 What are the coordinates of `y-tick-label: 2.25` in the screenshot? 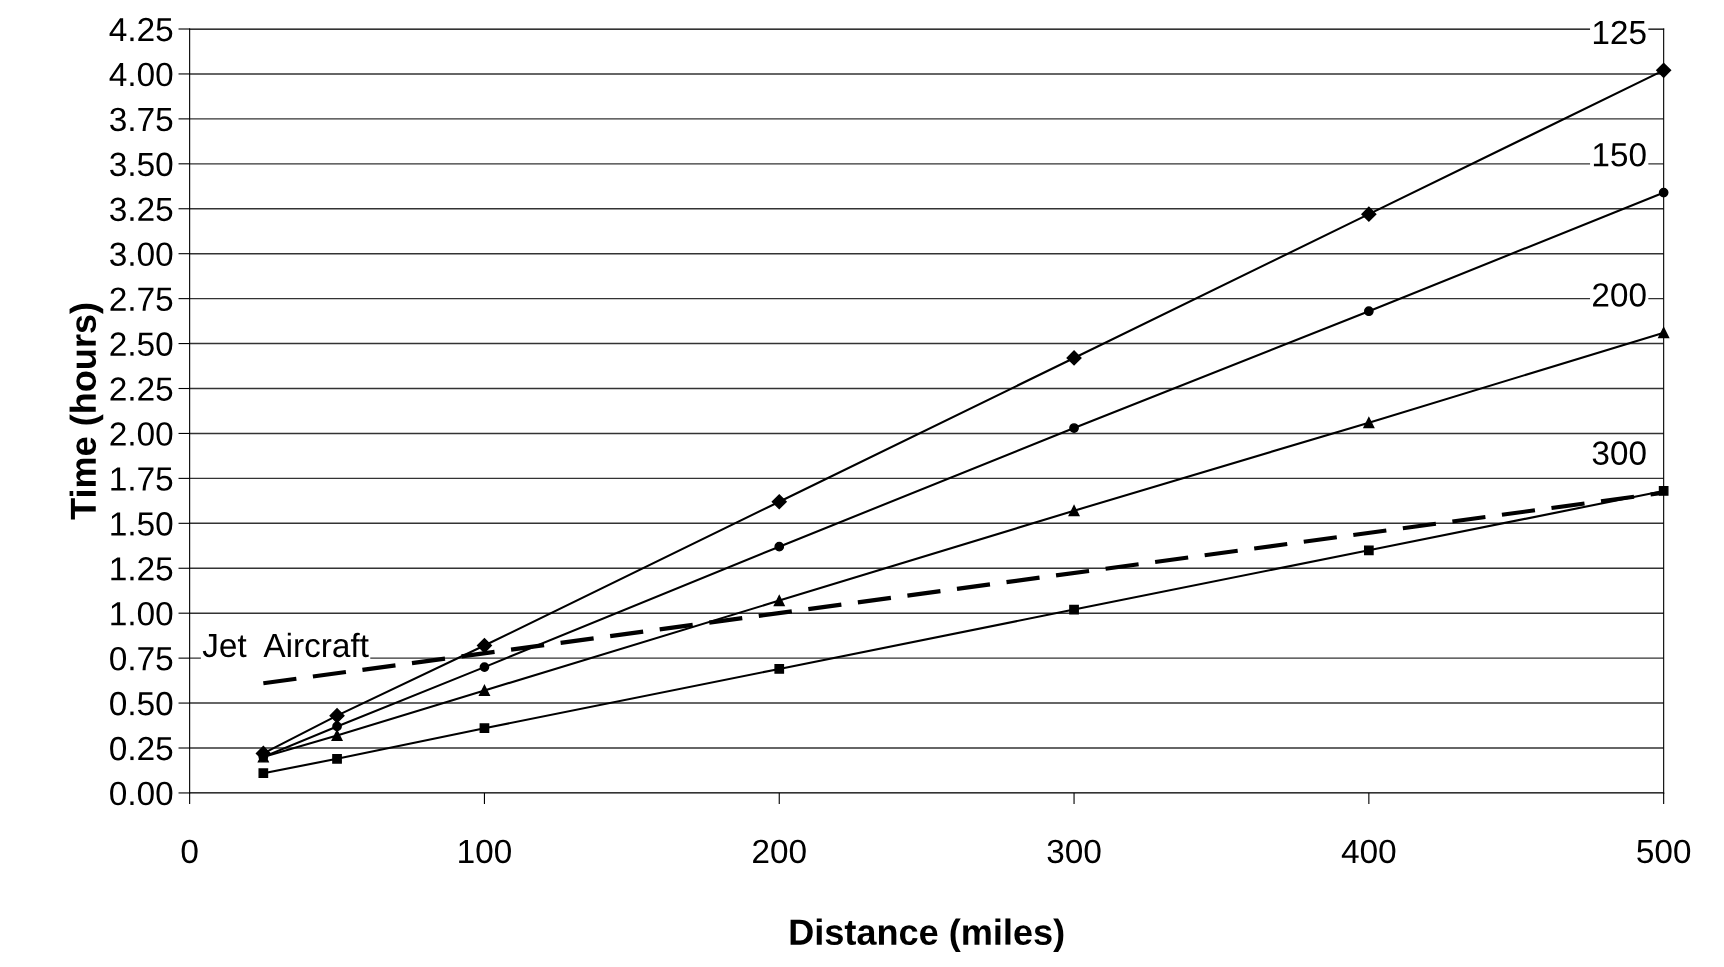 It's located at (141, 389).